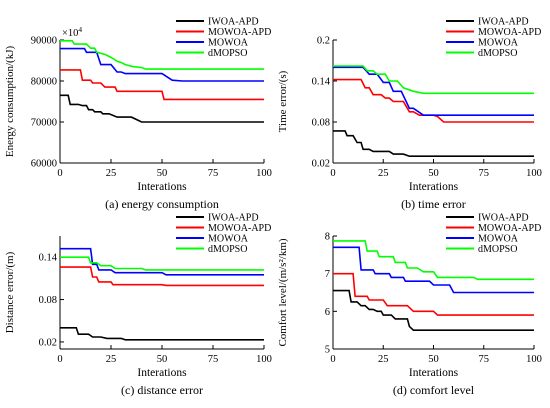 Image resolution: width=550 pixels, height=408 pixels. I want to click on y-tick-label: 80000, so click(44, 82).